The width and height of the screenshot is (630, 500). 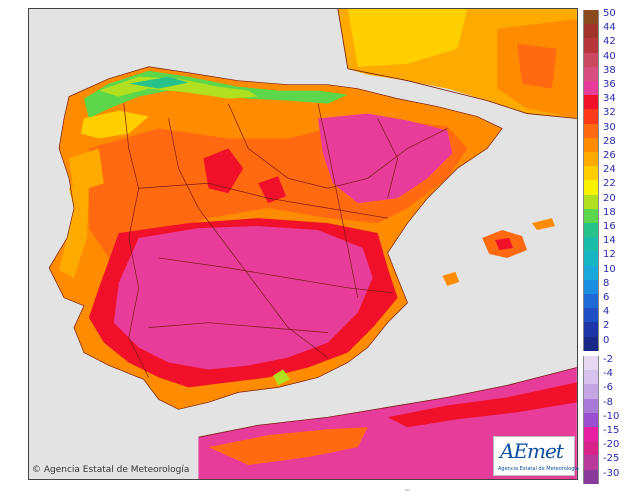 What do you see at coordinates (116, 470) in the screenshot?
I see `copyright-text: Agencia Estatal de Meteorología` at bounding box center [116, 470].